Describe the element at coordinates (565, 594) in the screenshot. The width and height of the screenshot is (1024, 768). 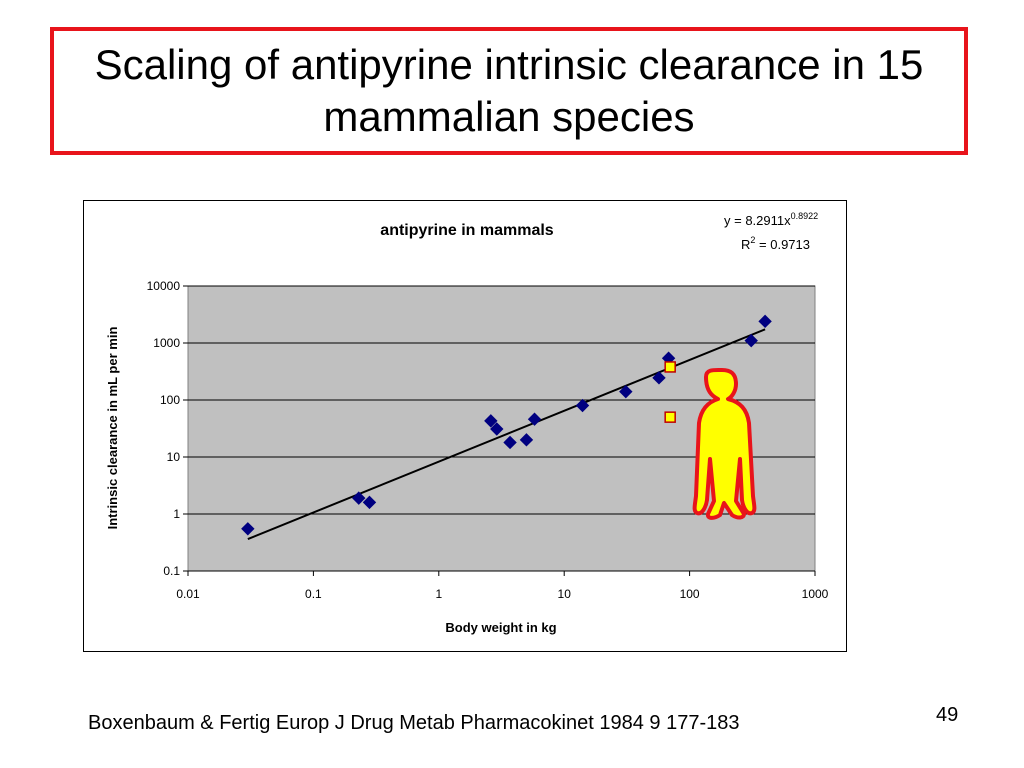
I see `x-tick-label: 10` at that location.